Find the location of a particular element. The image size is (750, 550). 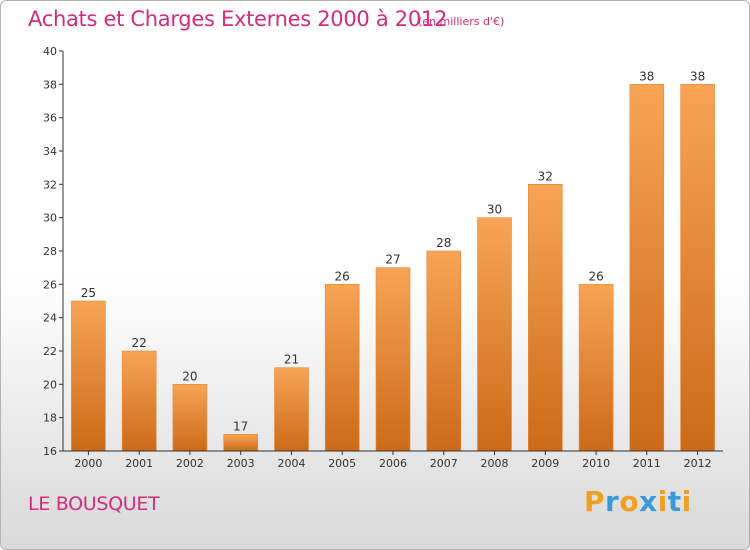

data-label-2006: 27 is located at coordinates (392, 260).